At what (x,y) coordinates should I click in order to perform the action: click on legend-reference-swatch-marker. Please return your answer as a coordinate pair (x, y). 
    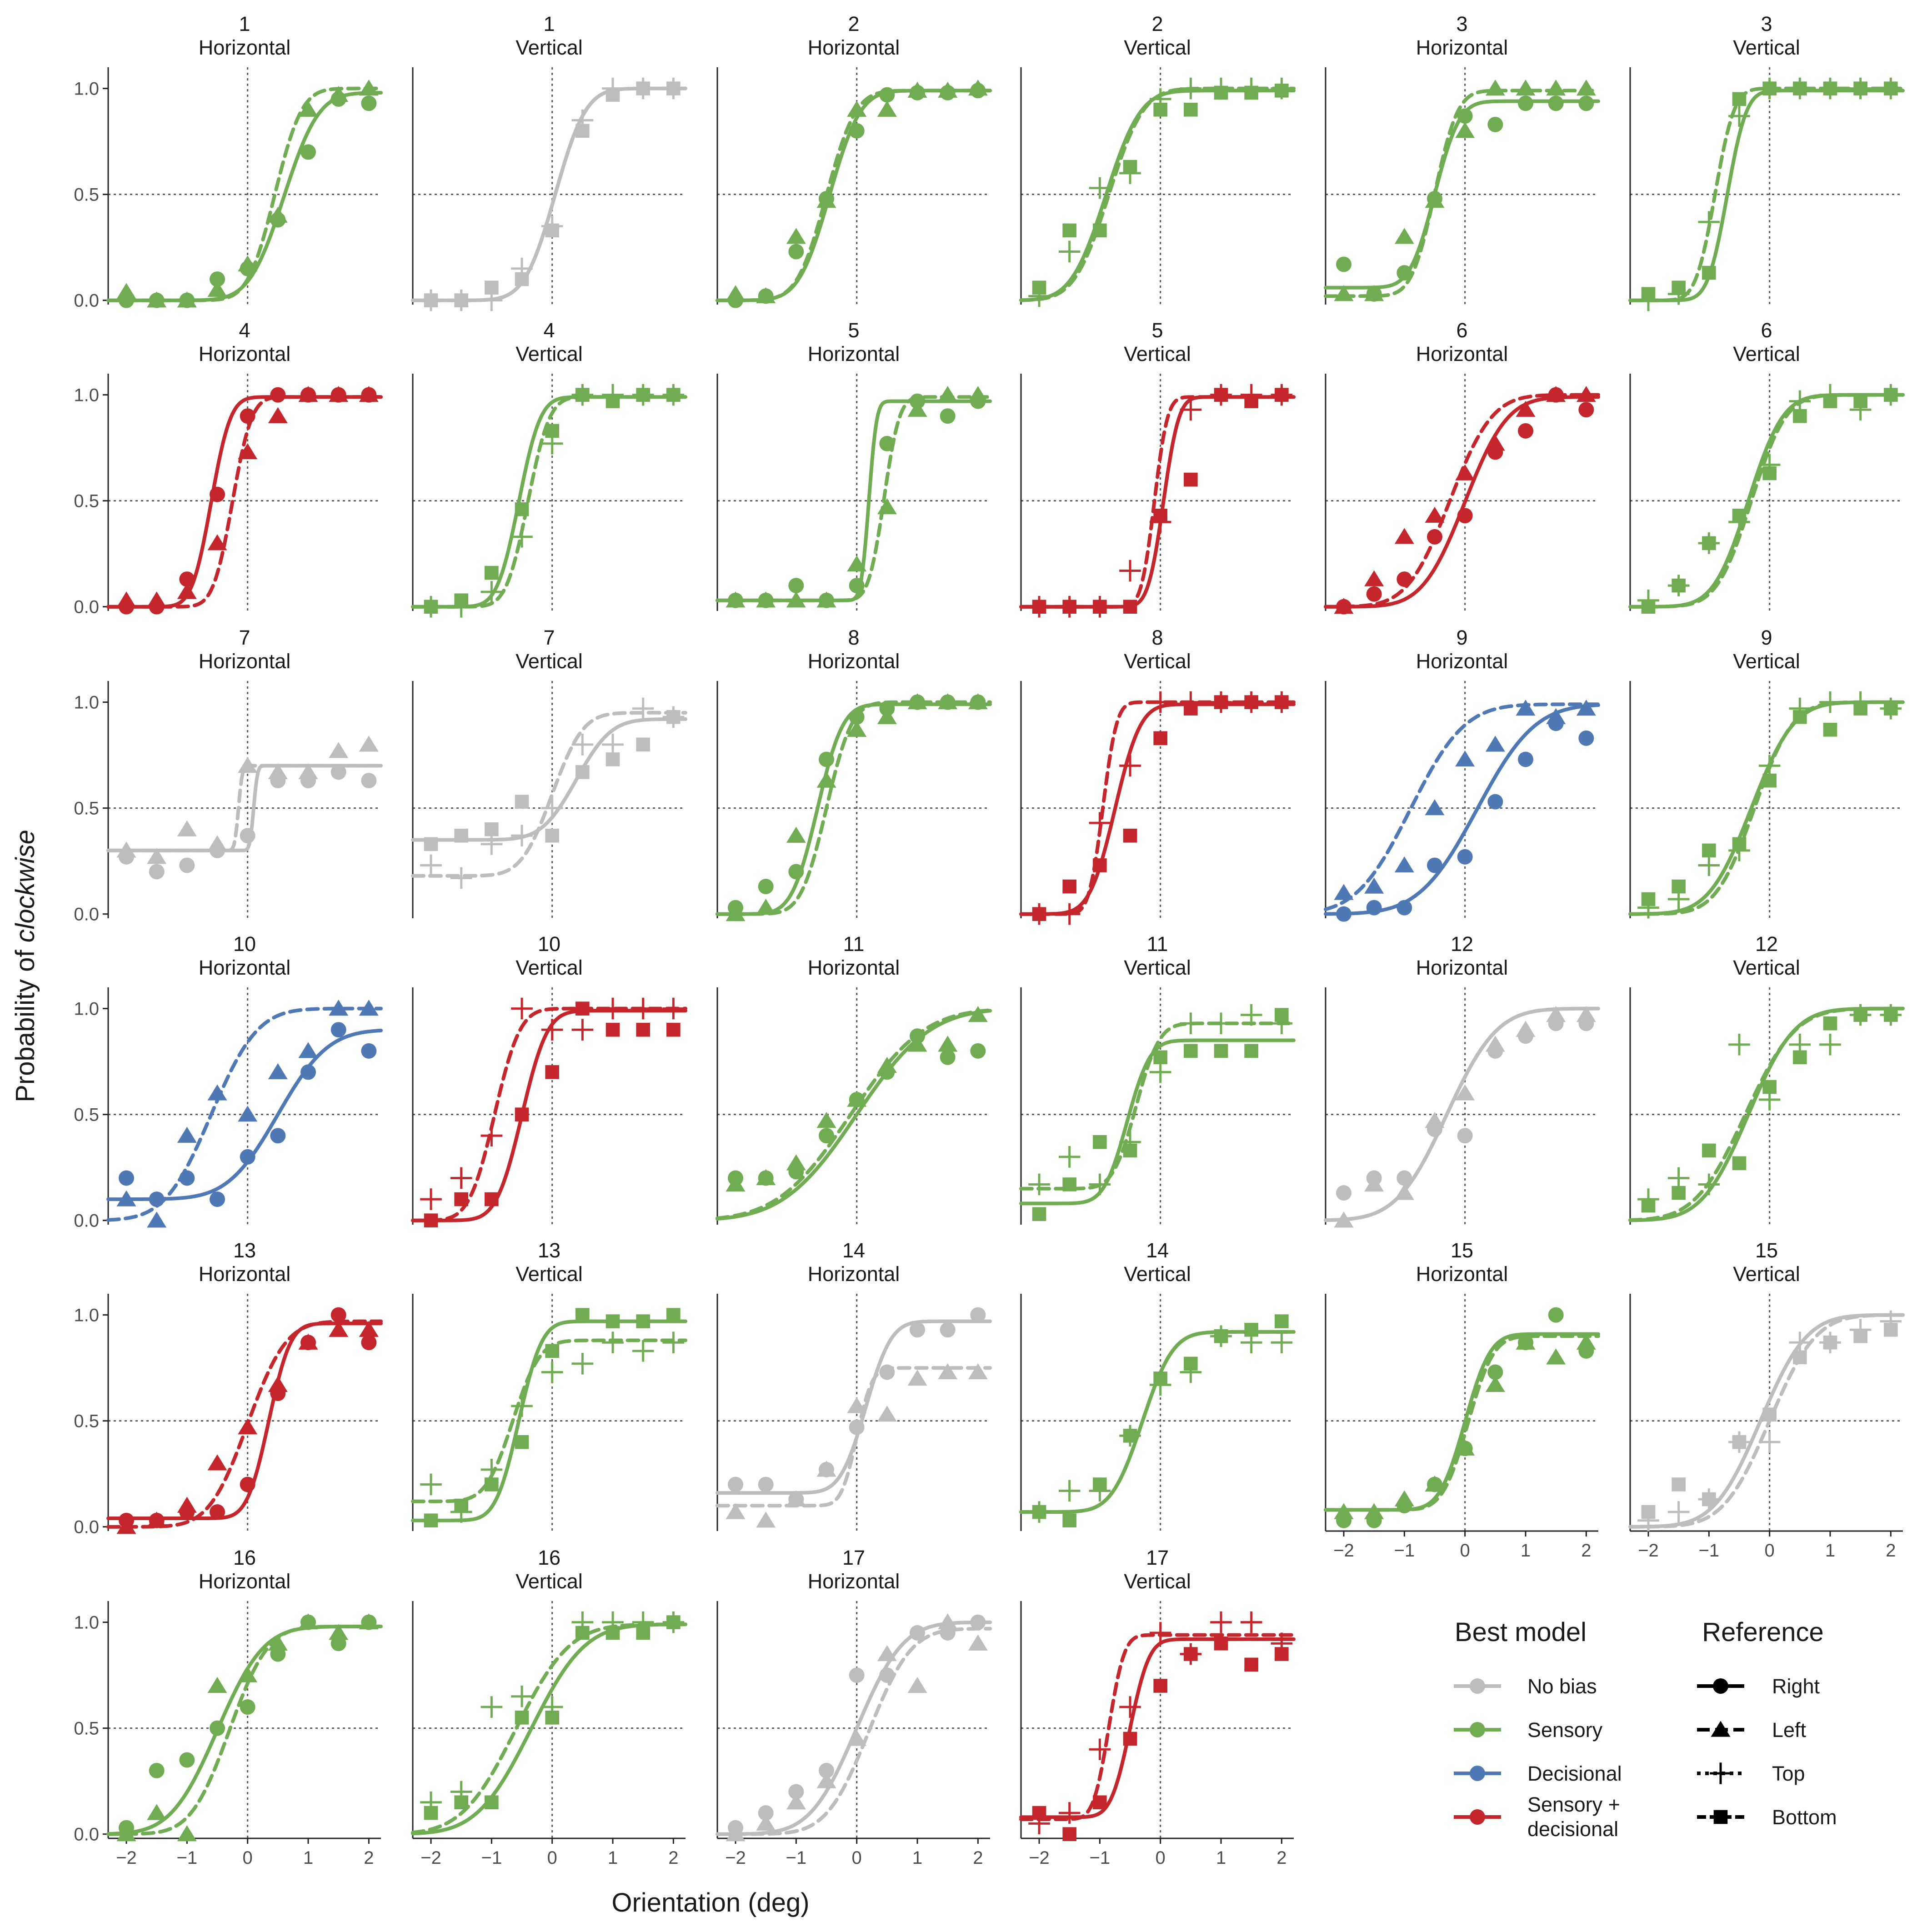
    Looking at the image, I should click on (1720, 1686).